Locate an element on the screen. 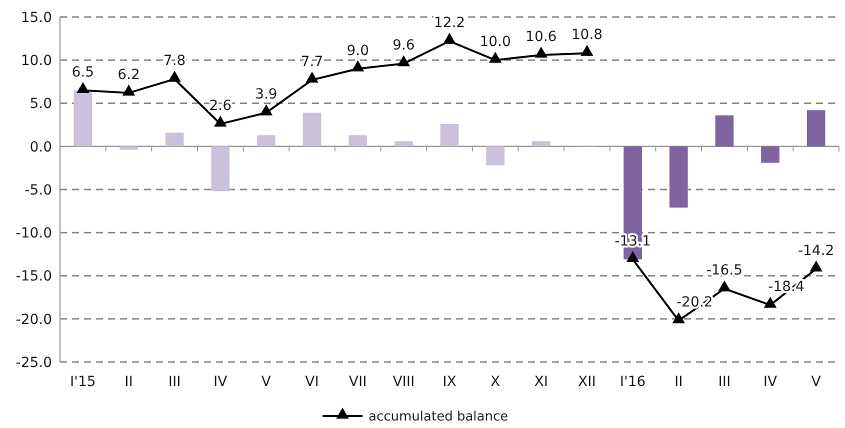 Image resolution: width=845 pixels, height=428 pixels. x-tick-label: X is located at coordinates (495, 382).